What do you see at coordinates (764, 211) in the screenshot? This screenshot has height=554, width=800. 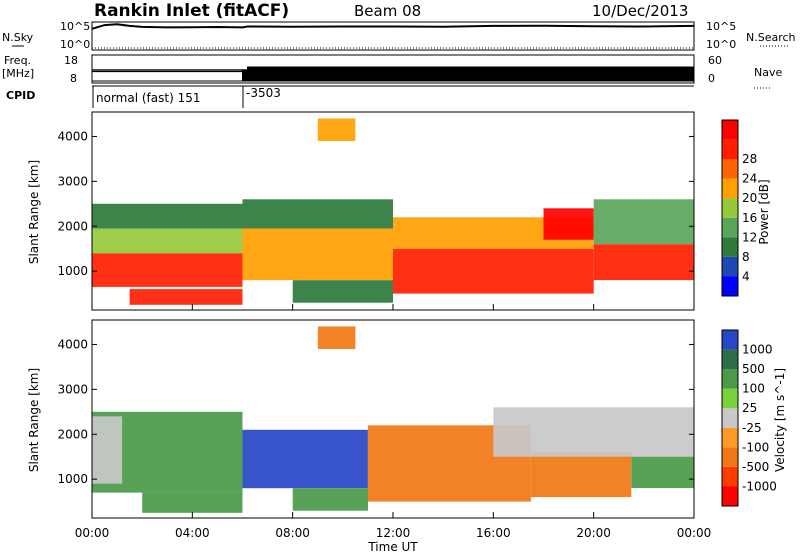 I see `power-colorbar-label: Power [dB]` at bounding box center [764, 211].